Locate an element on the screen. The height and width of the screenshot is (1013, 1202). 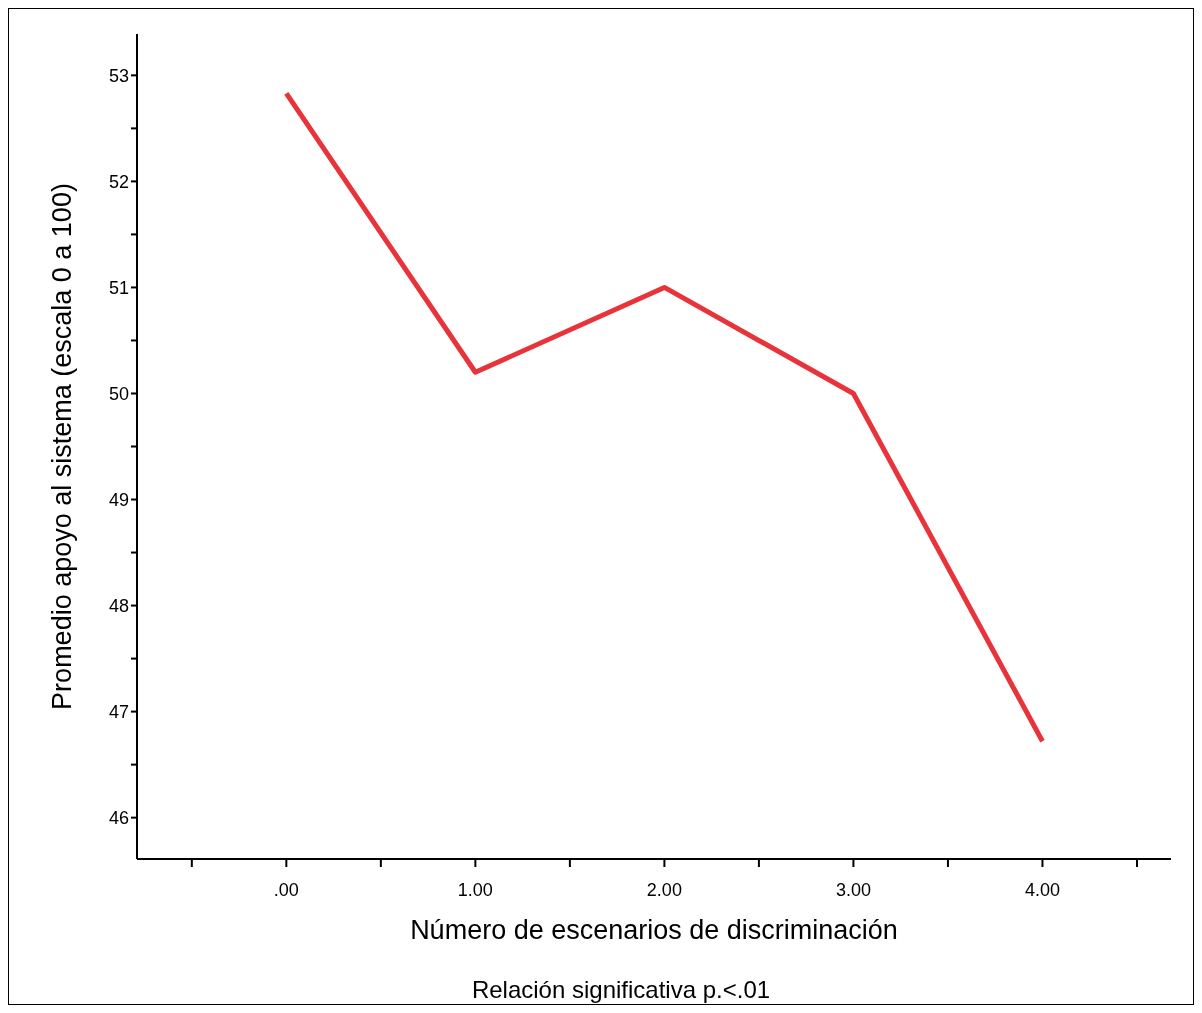
y-tick-label: 53 is located at coordinates (118, 75).